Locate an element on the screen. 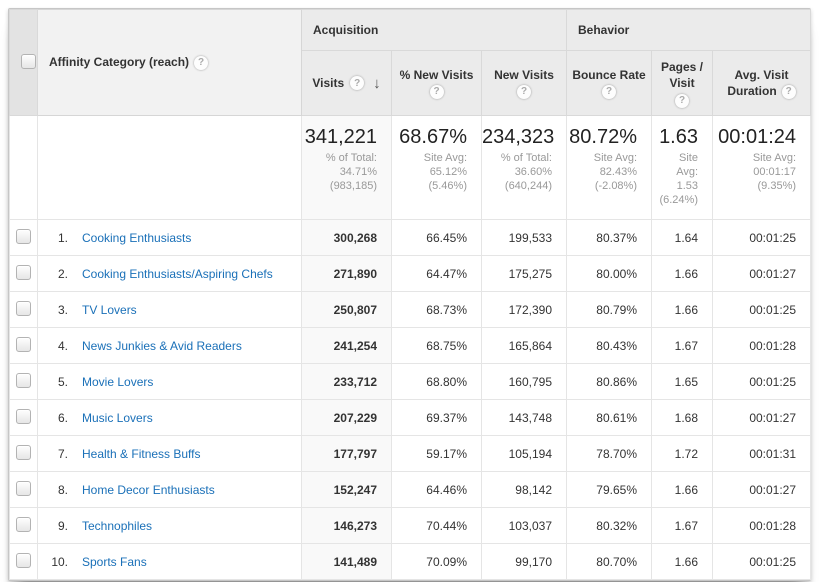 The height and width of the screenshot is (582, 819). pages-visit-cell: 1.67 is located at coordinates (682, 525).